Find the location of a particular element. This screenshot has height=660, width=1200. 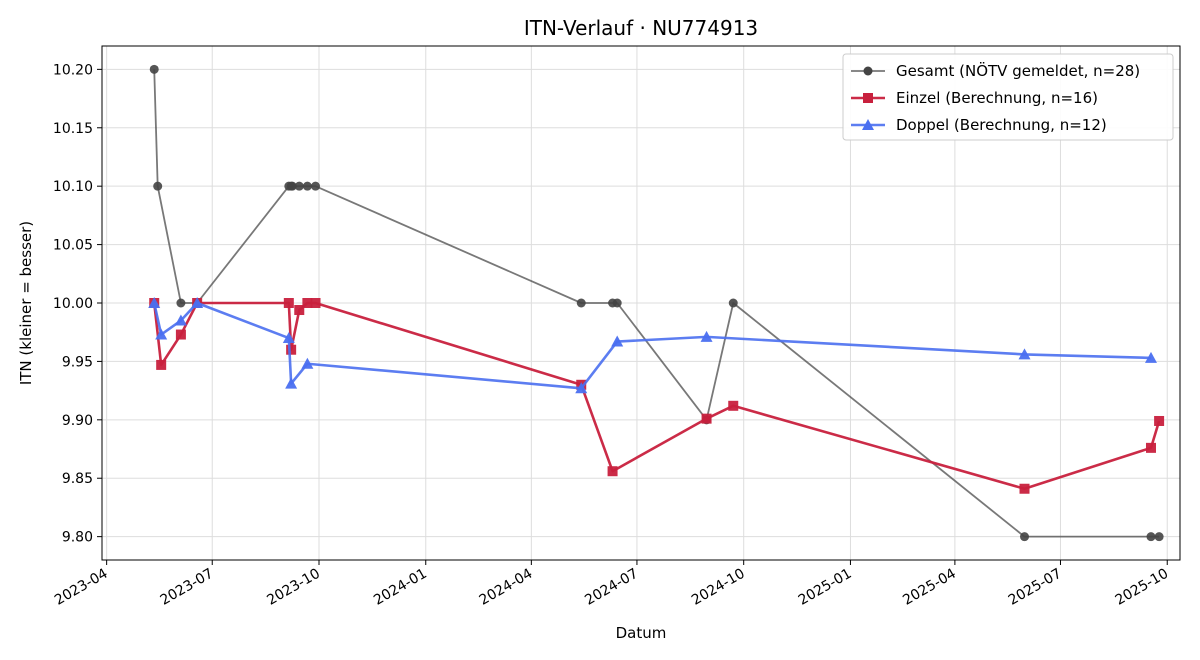

y-tick-label: 10.15 is located at coordinates (73, 129).